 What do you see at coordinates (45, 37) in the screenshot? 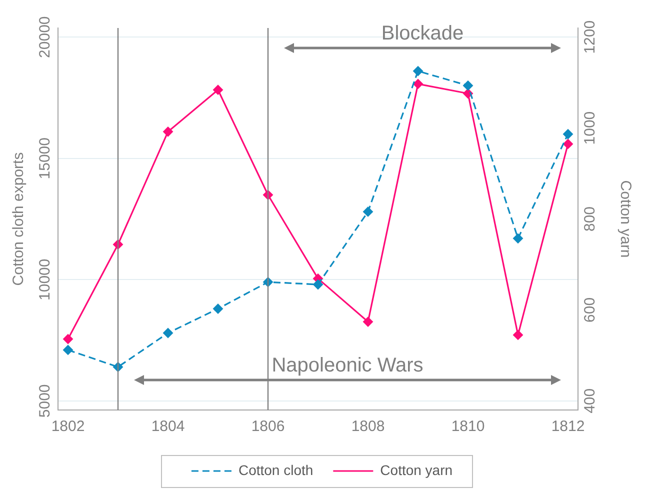
I see `y-tick-label: 20000` at bounding box center [45, 37].